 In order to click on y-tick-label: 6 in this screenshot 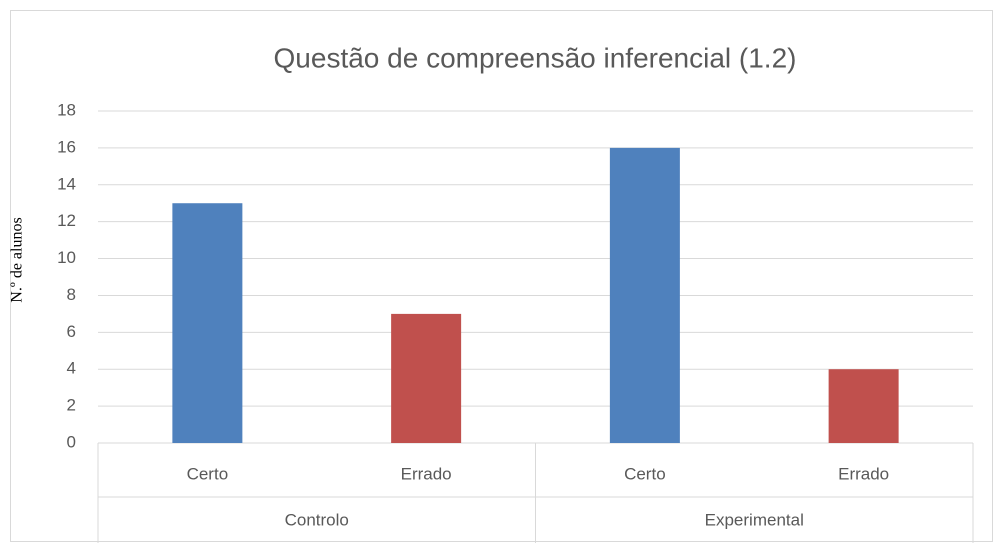, I will do `click(71, 331)`.